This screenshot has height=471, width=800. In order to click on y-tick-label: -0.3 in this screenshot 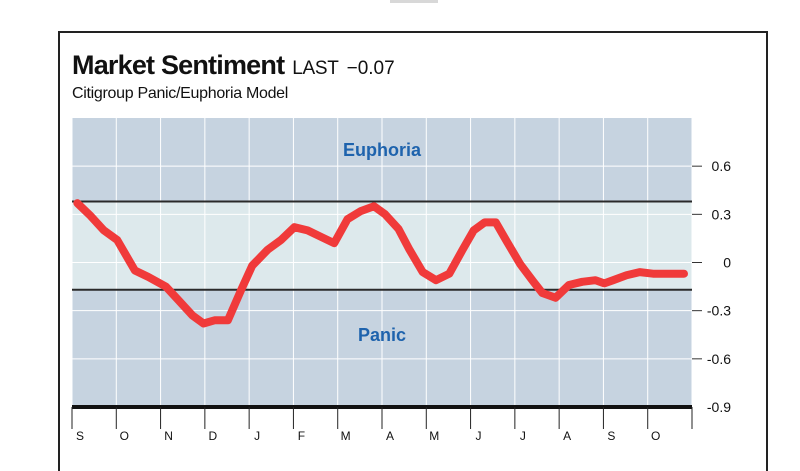, I will do `click(719, 311)`.